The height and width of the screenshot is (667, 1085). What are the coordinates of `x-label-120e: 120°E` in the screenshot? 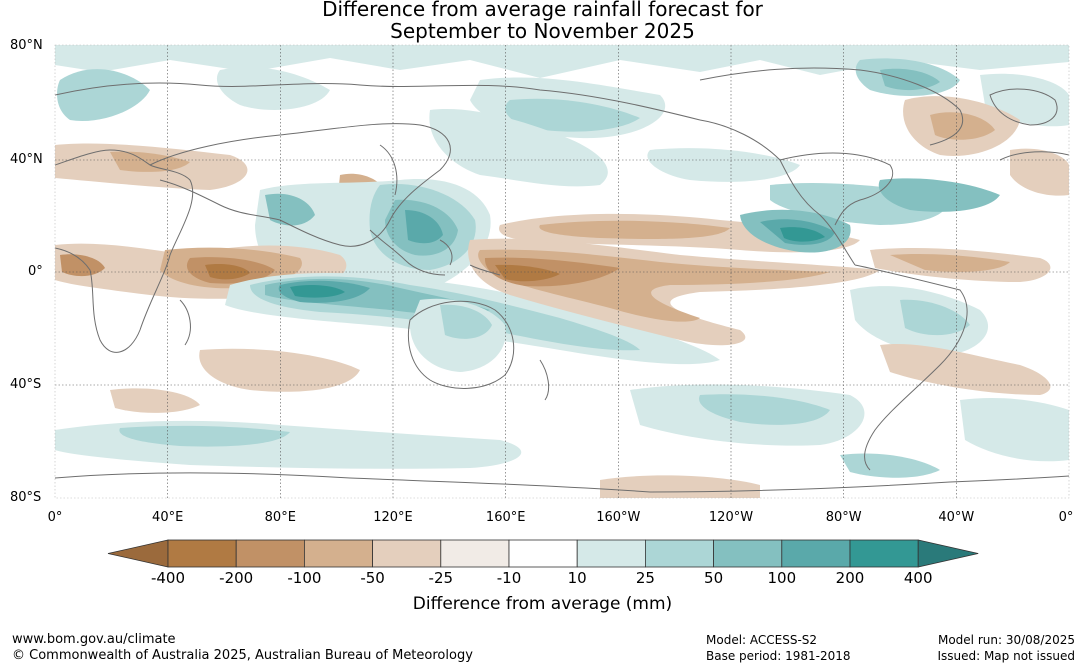 It's located at (393, 517).